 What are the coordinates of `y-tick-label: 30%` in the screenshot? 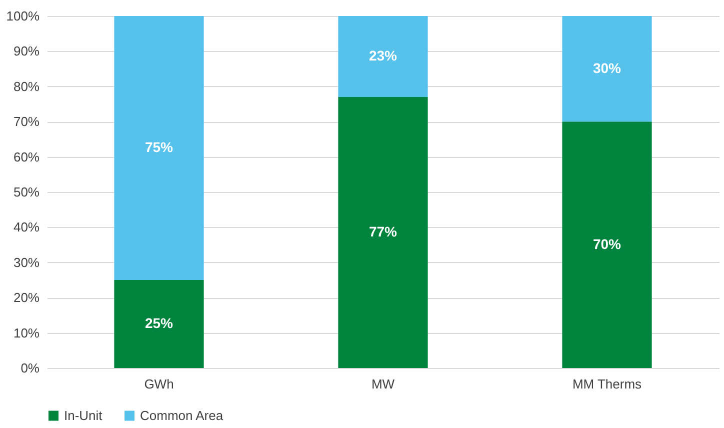 It's located at (26, 262).